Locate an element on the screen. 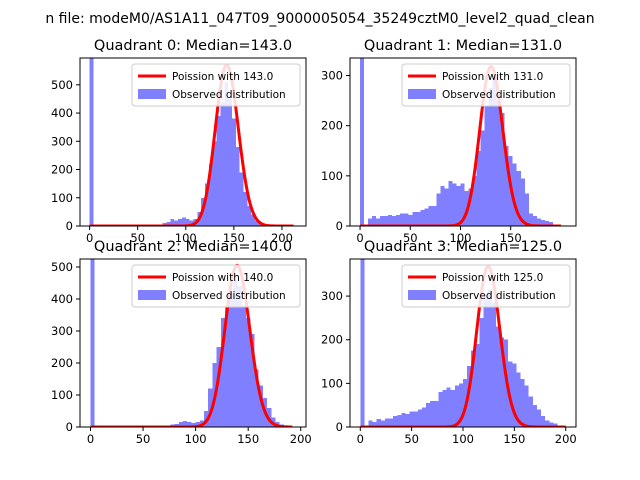 This screenshot has height=480, width=640. subplot-title: Quadrant 3: Median=125.0 is located at coordinates (463, 247).